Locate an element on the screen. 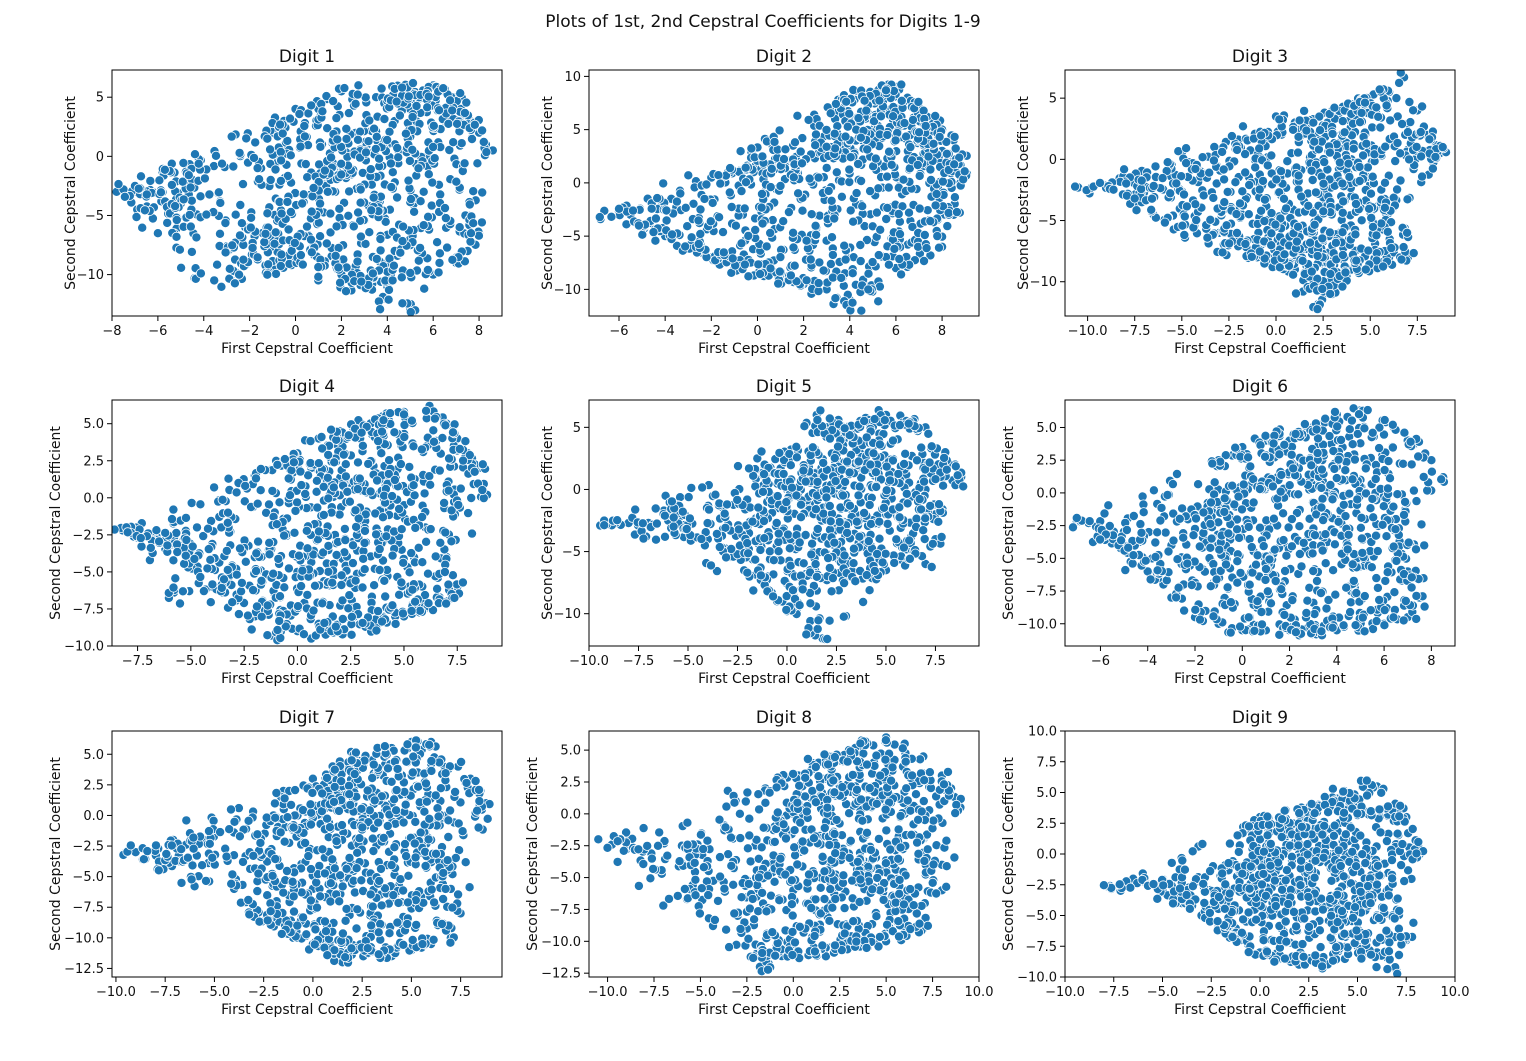 This screenshot has width=1526, height=1061. chart-6-point-cloud is located at coordinates (1258, 522).